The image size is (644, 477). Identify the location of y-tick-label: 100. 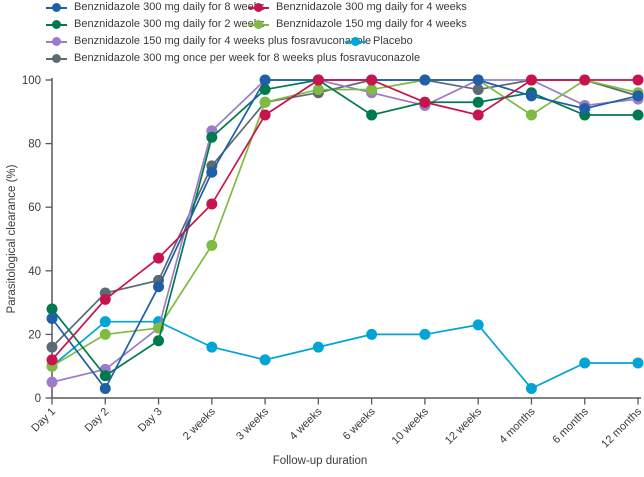
(31, 81).